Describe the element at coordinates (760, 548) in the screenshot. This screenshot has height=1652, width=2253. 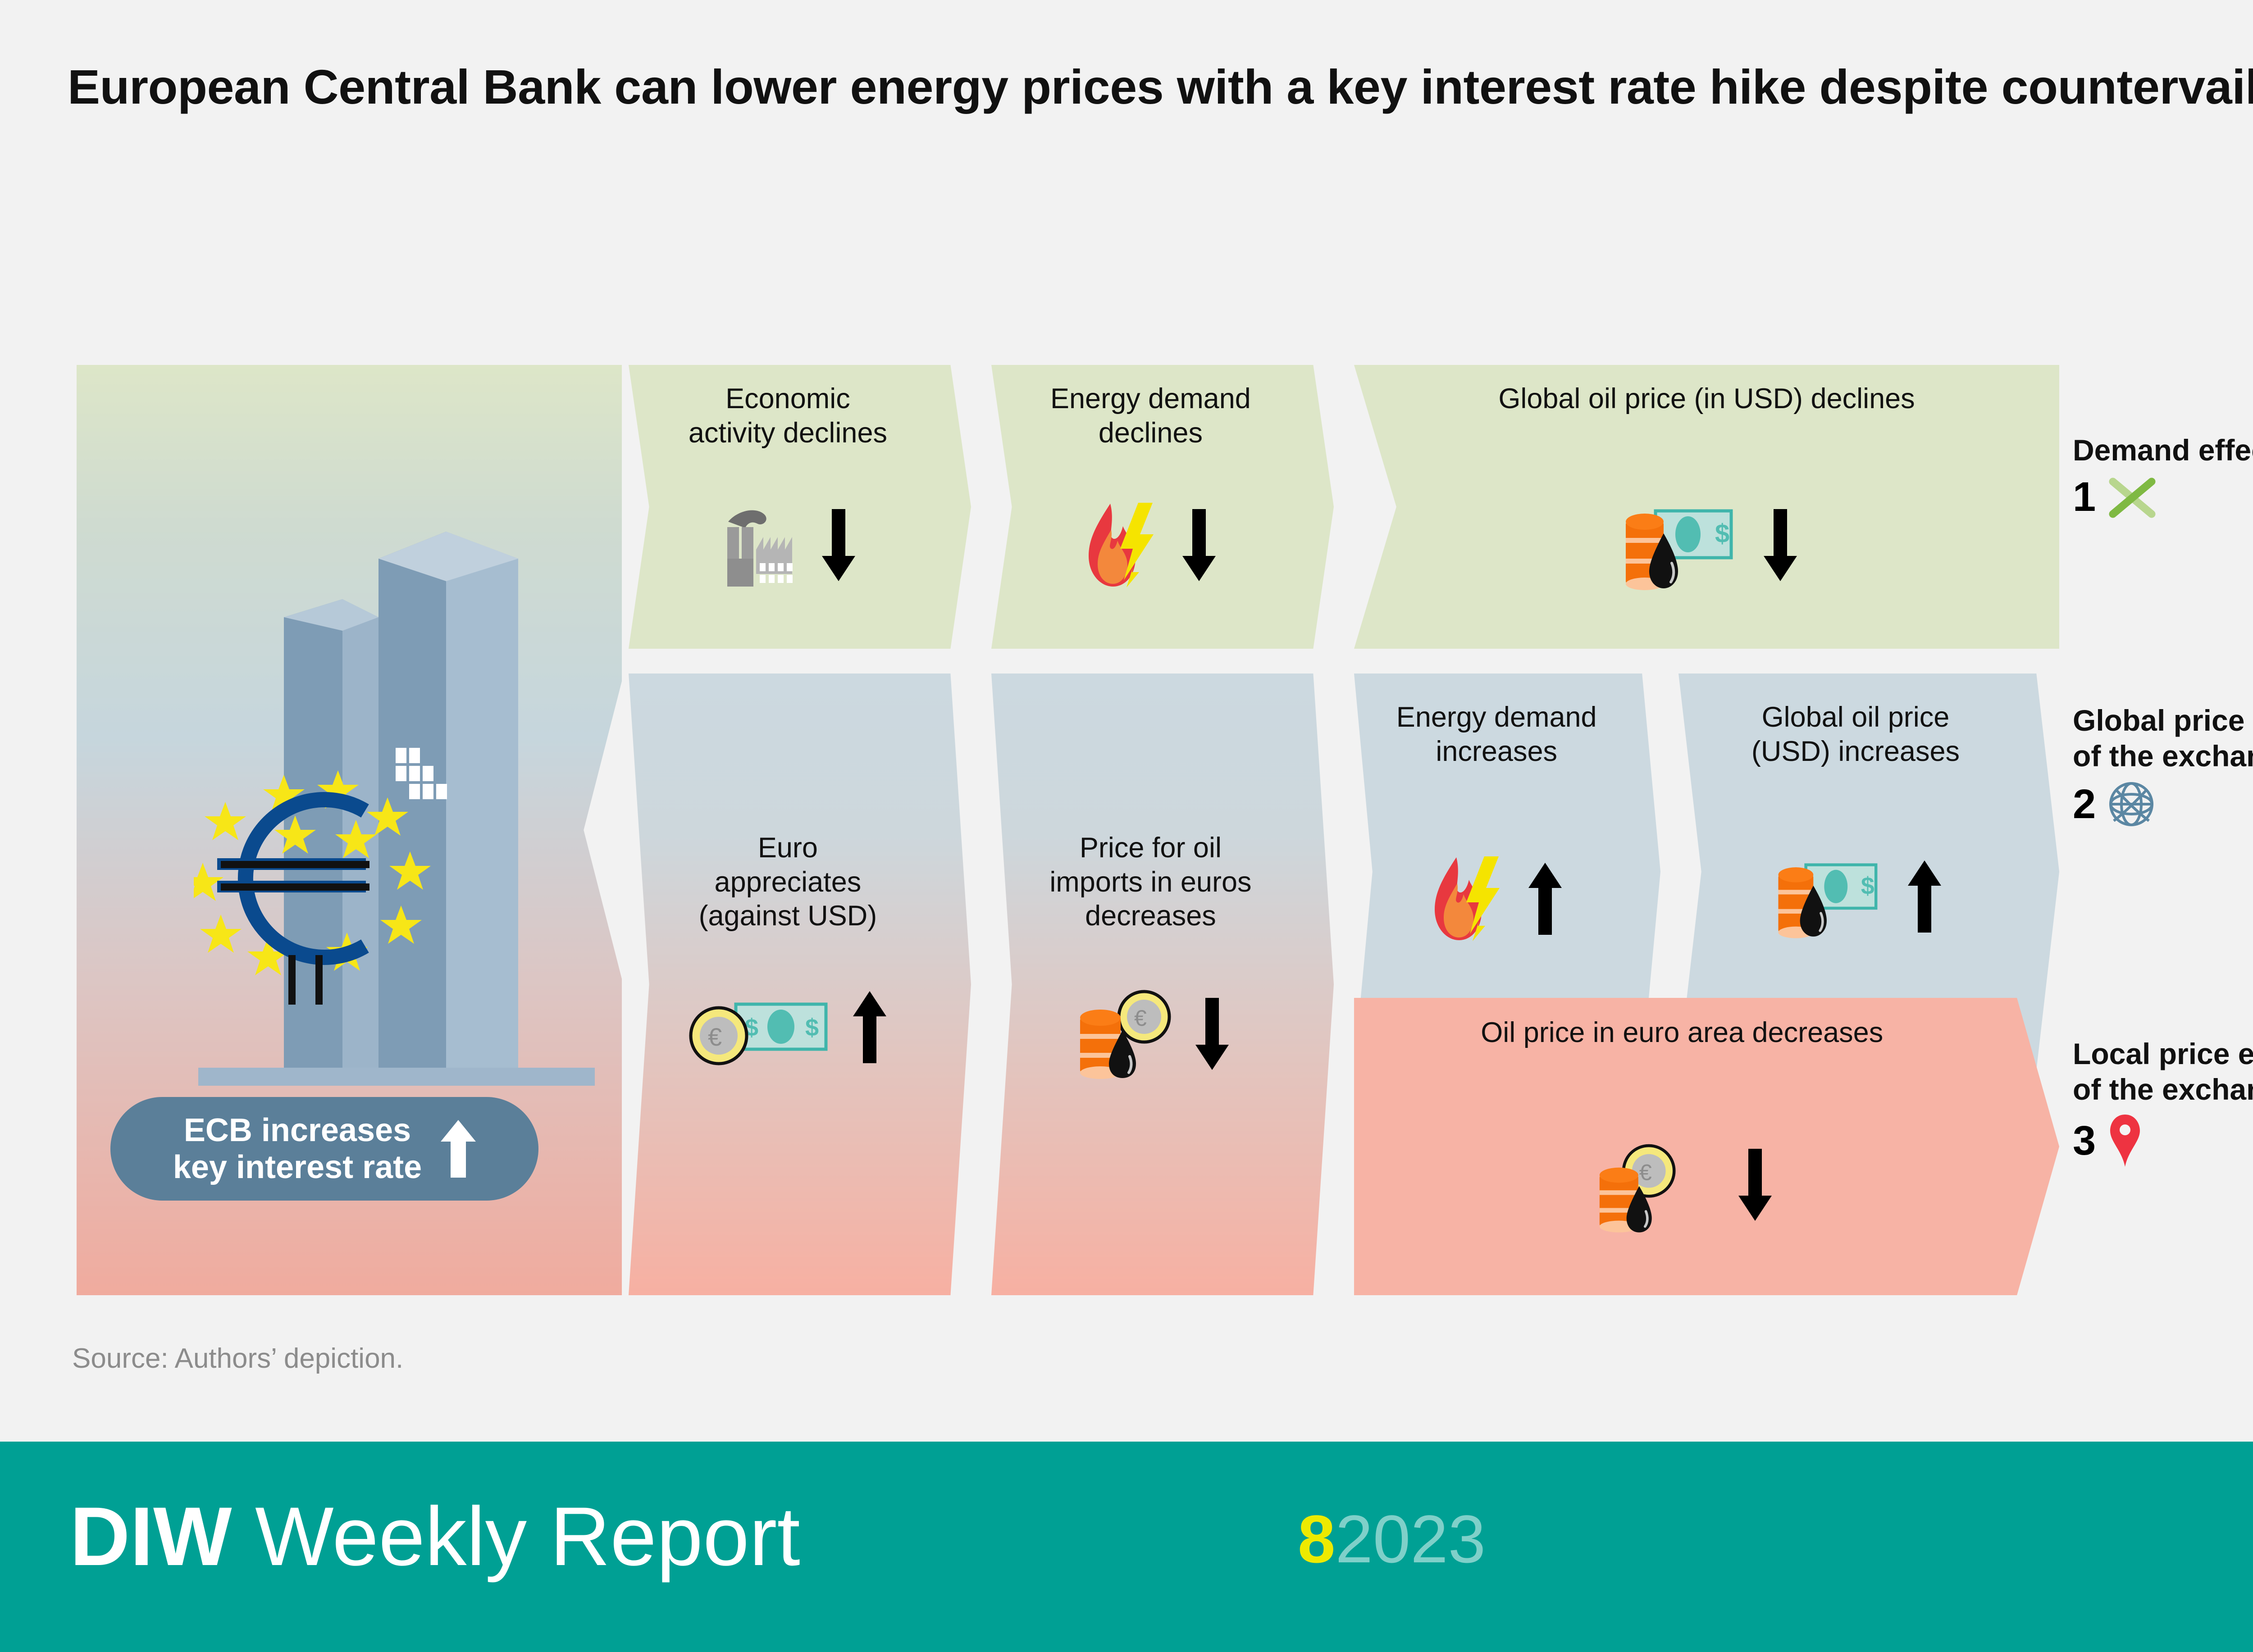
I see `factory-icon` at that location.